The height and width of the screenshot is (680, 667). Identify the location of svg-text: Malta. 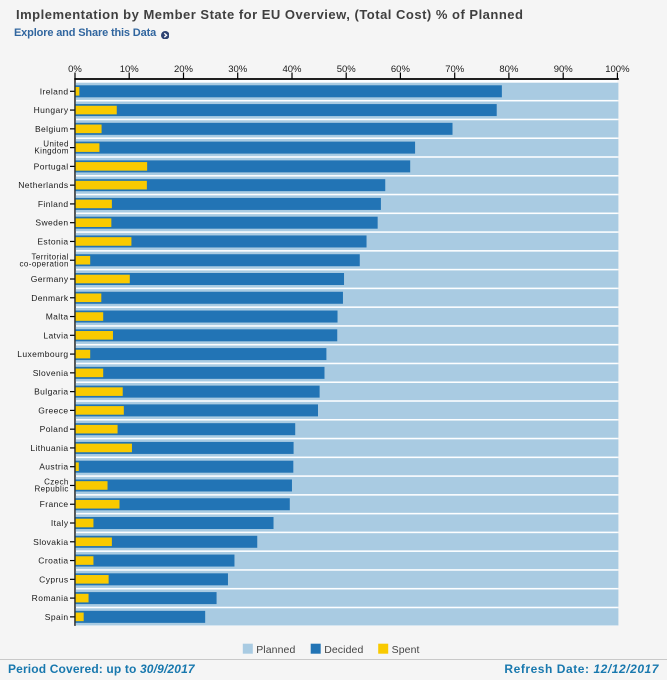
(57, 317).